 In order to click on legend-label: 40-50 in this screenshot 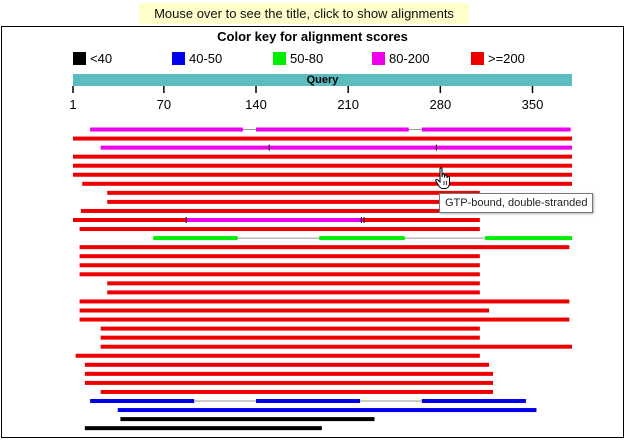, I will do `click(206, 58)`.